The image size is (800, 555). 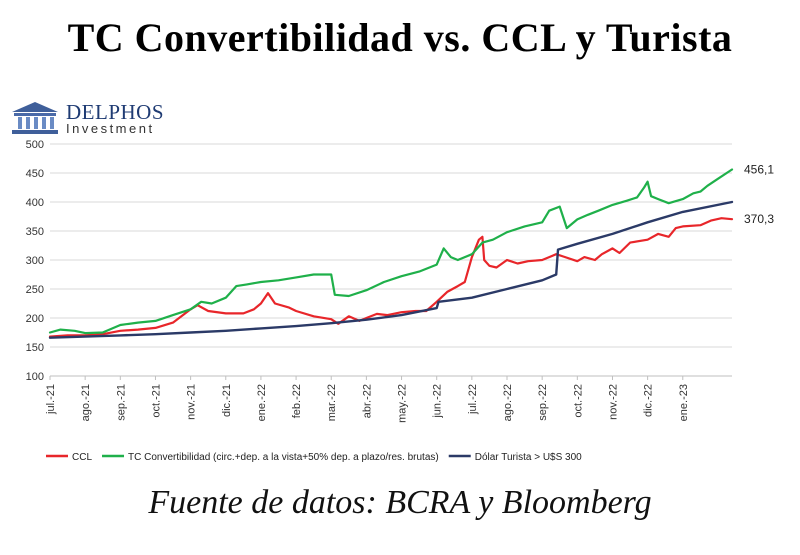 What do you see at coordinates (121, 402) in the screenshot?
I see `x-tick-label: sep.-21` at bounding box center [121, 402].